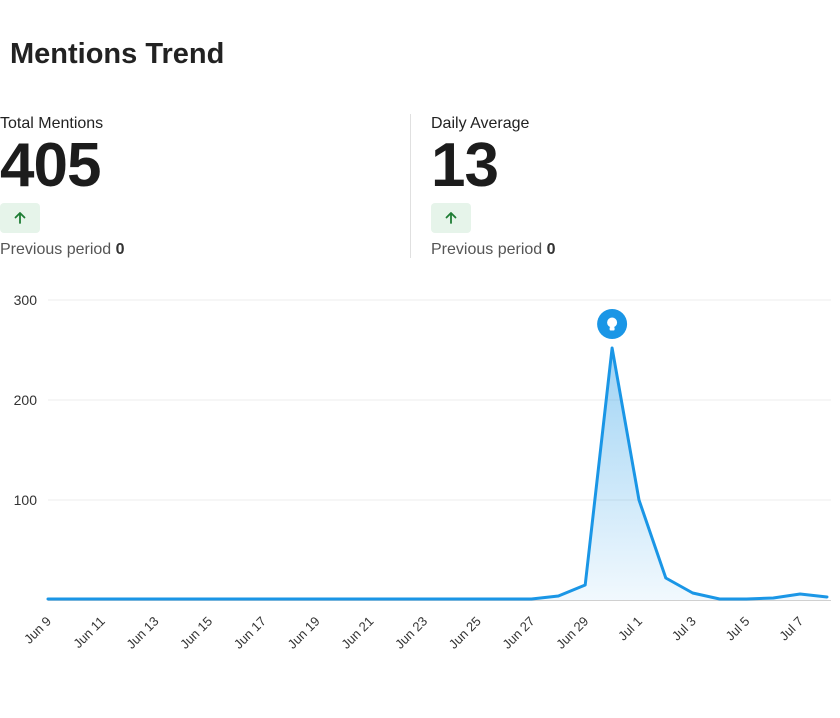  Describe the element at coordinates (37, 630) in the screenshot. I see `x-tick-label: Jun 9` at that location.